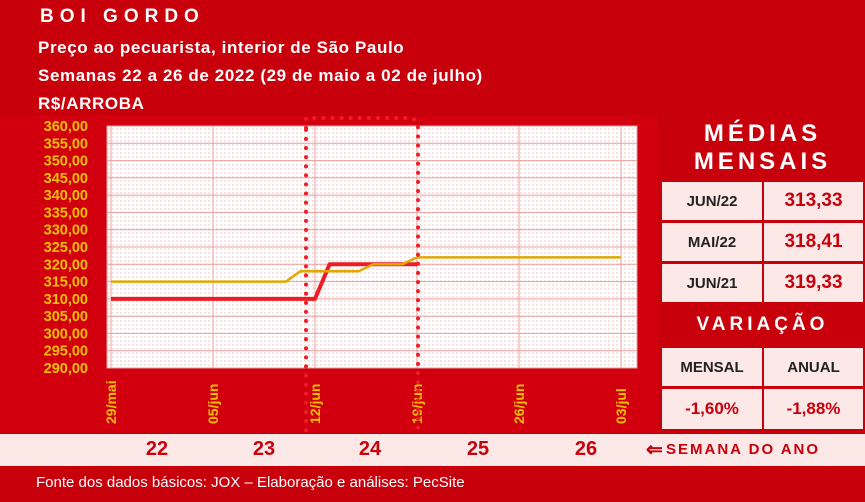 The height and width of the screenshot is (502, 865). I want to click on variacao-mensal-value: -1,60%, so click(712, 409).